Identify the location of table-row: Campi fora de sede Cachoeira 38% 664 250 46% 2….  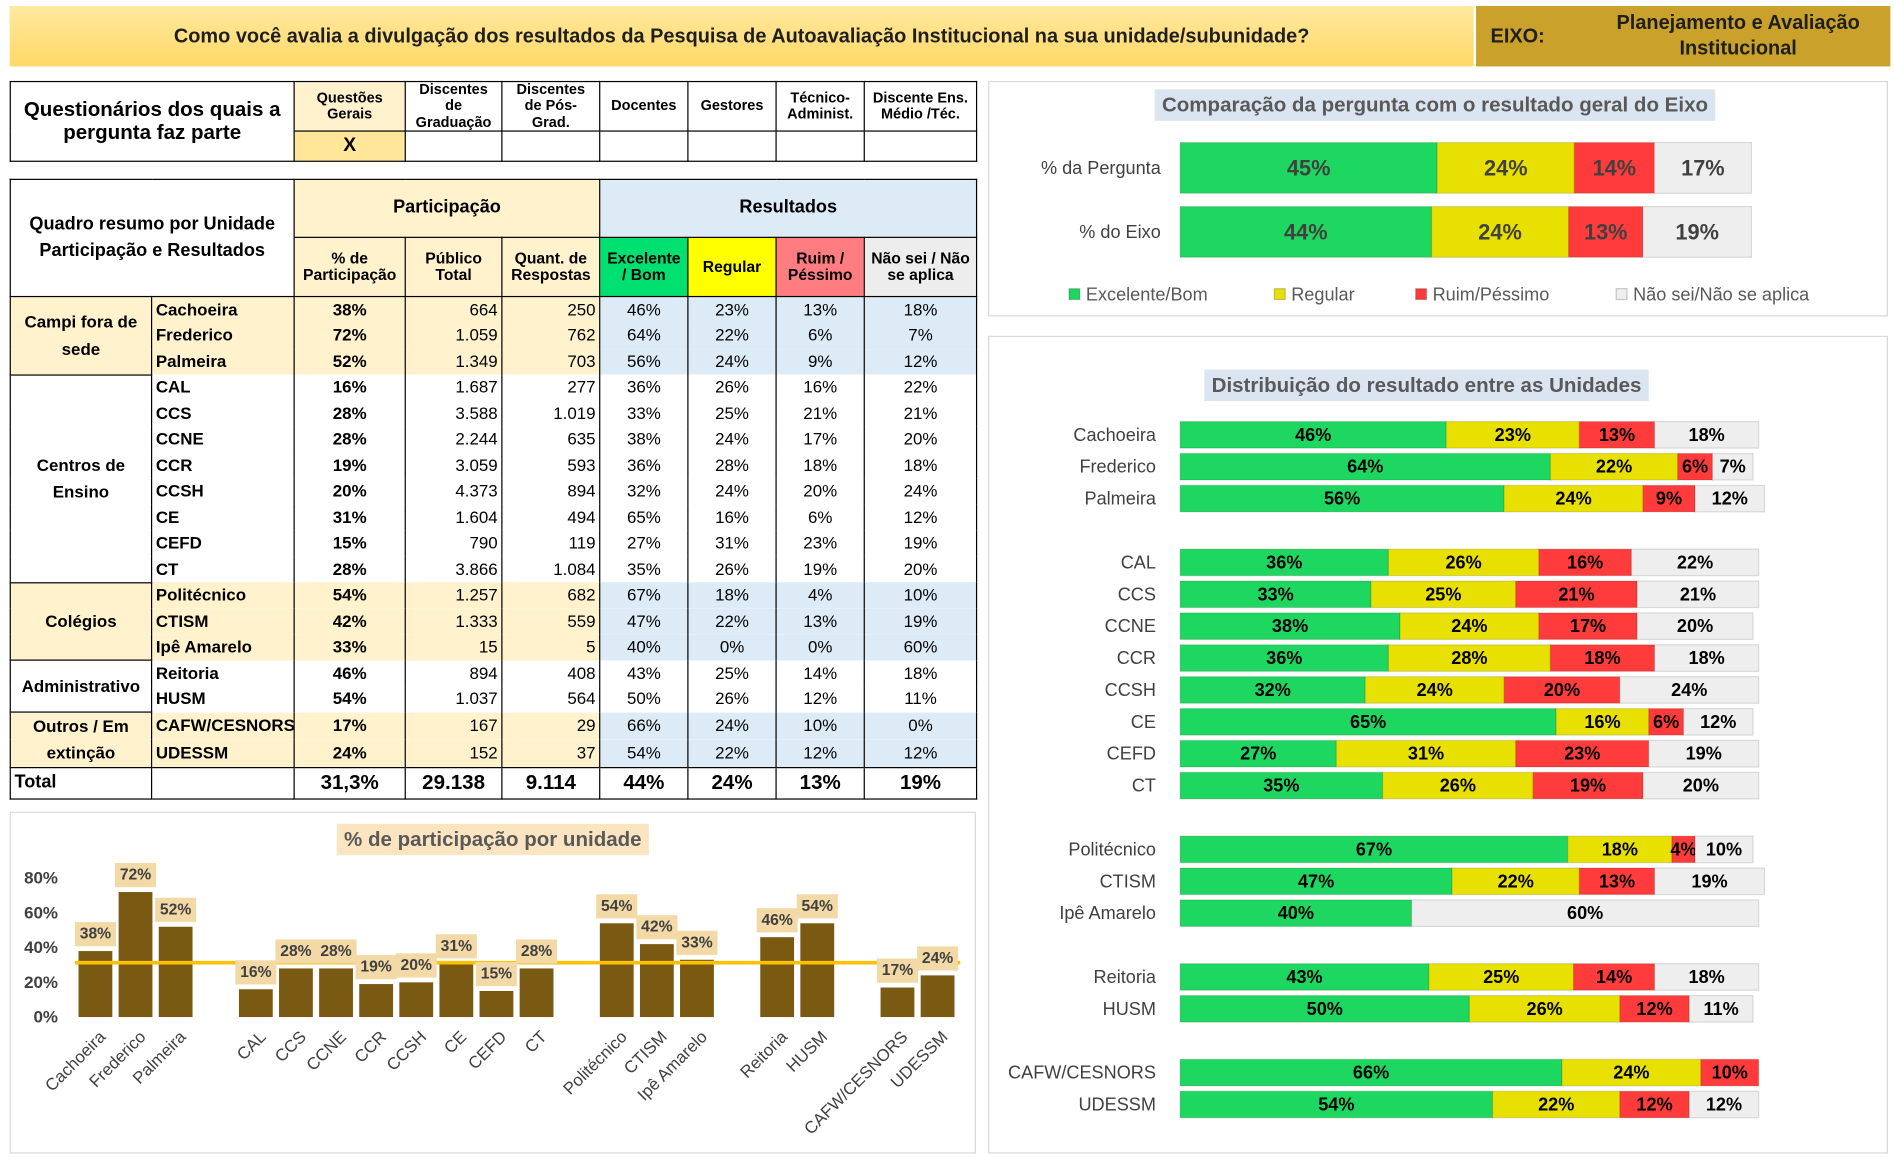
(493, 335).